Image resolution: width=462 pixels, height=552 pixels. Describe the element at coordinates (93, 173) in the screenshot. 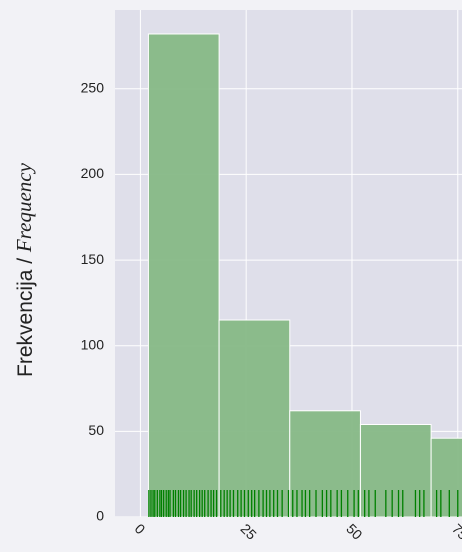

I see `y-tick-label: 200` at that location.